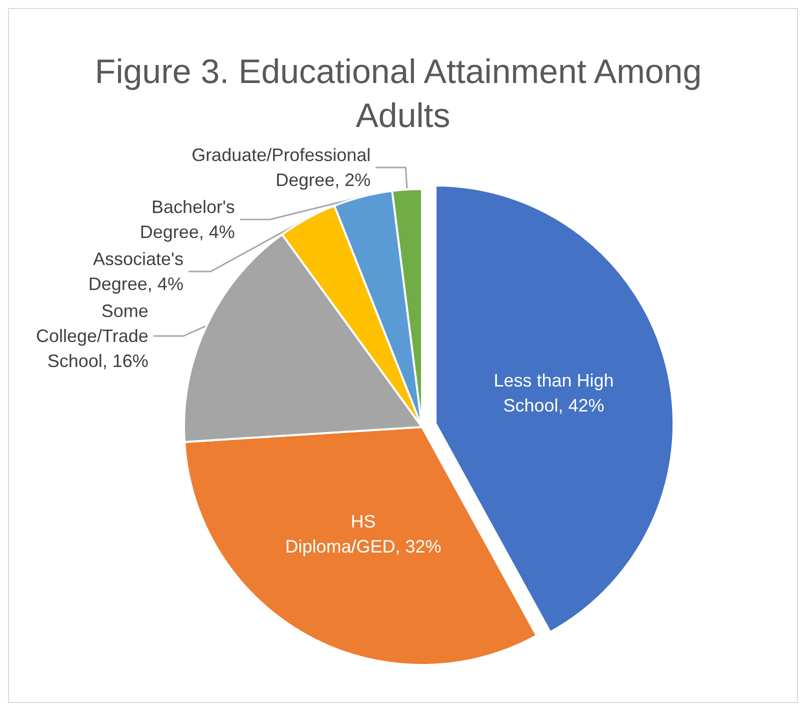  Describe the element at coordinates (363, 533) in the screenshot. I see `slice-label: HS Diploma/GED, 32%` at that location.